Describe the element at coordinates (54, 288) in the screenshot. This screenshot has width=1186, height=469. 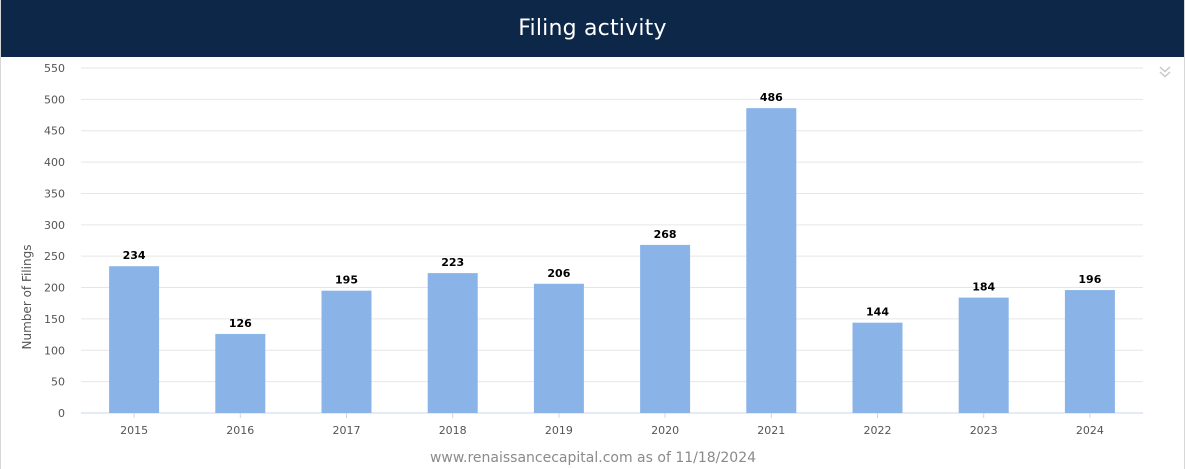
I see `y-tick-label: 200` at that location.